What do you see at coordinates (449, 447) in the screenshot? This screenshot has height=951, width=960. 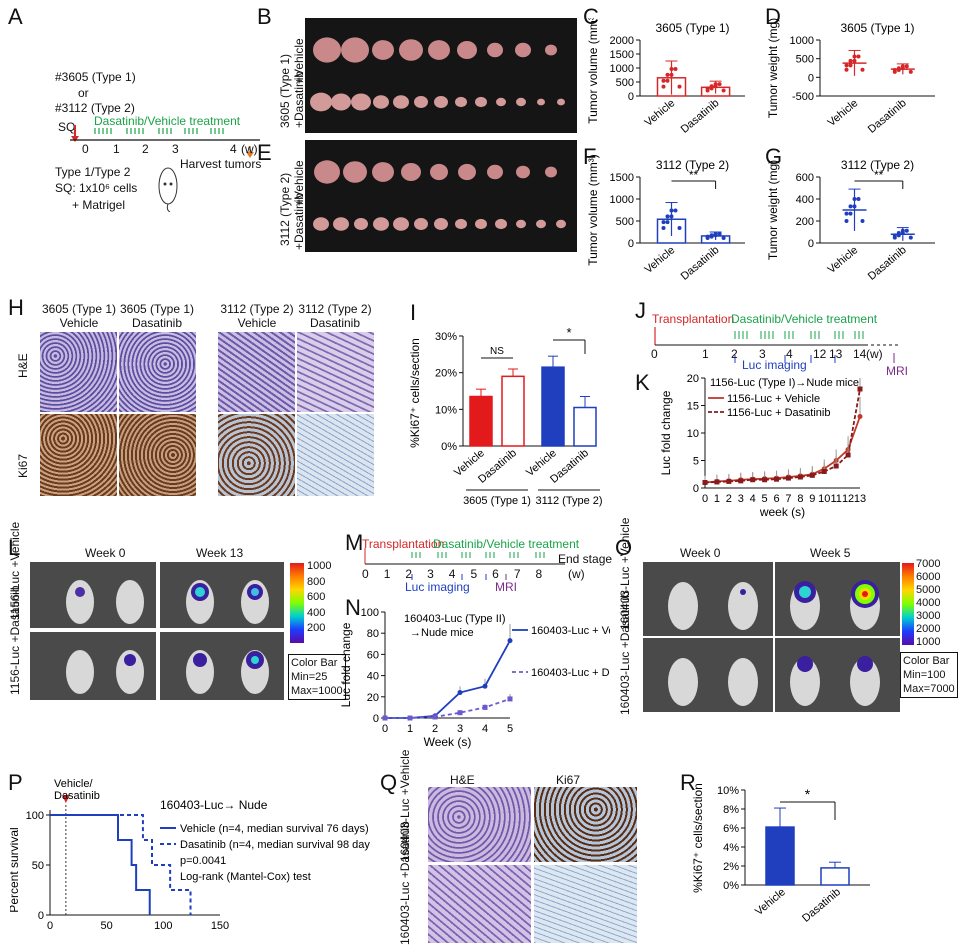 I see `y-tick-label: 0%` at bounding box center [449, 447].